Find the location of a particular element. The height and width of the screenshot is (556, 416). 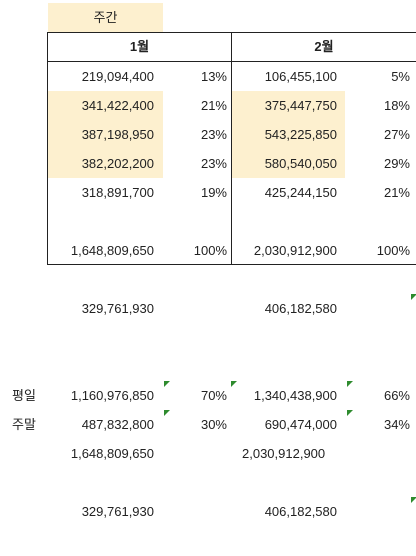

table-cell: 13% is located at coordinates (213, 76).